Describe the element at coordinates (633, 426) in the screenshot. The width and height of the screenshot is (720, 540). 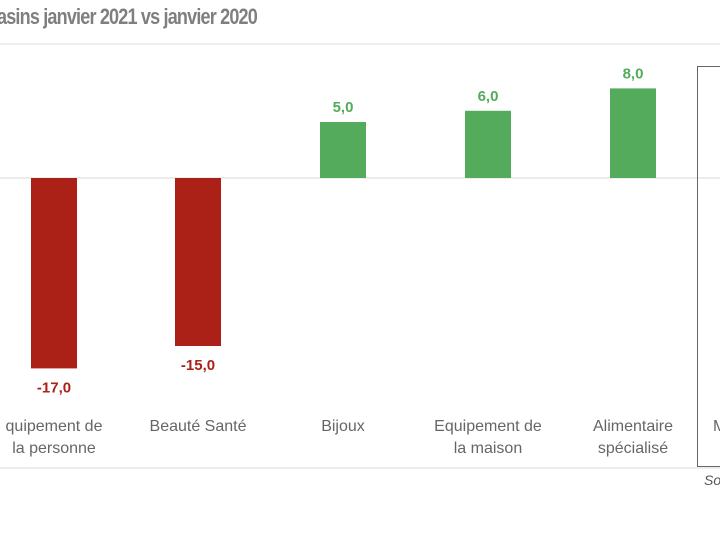
I see `category-label: Alimentaire` at that location.